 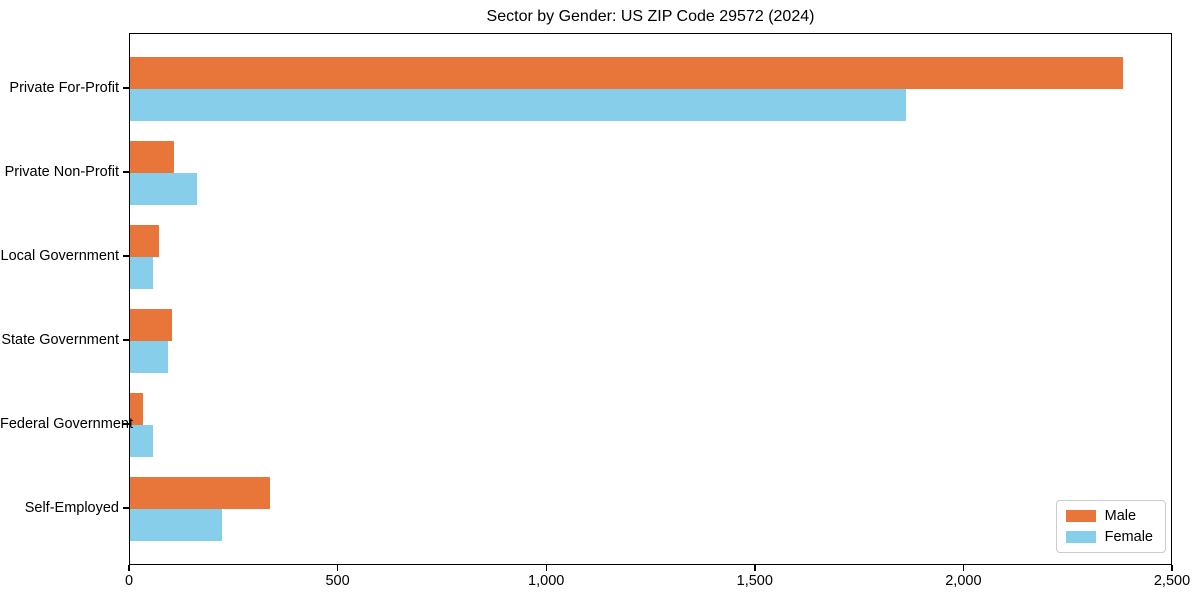 What do you see at coordinates (963, 581) in the screenshot?
I see `x-tick-label: 2,000` at bounding box center [963, 581].